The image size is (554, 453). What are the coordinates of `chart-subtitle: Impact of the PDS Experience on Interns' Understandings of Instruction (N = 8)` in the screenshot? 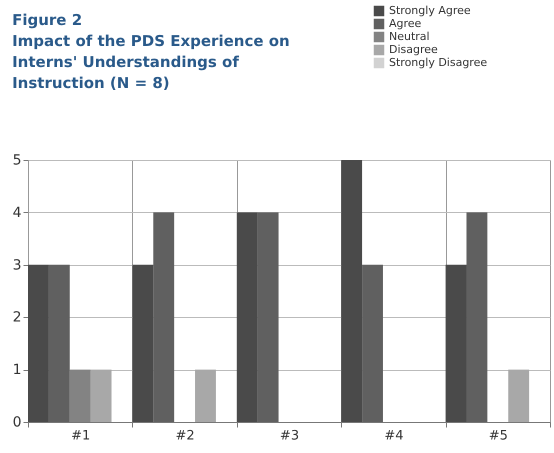 It's located at (151, 62).